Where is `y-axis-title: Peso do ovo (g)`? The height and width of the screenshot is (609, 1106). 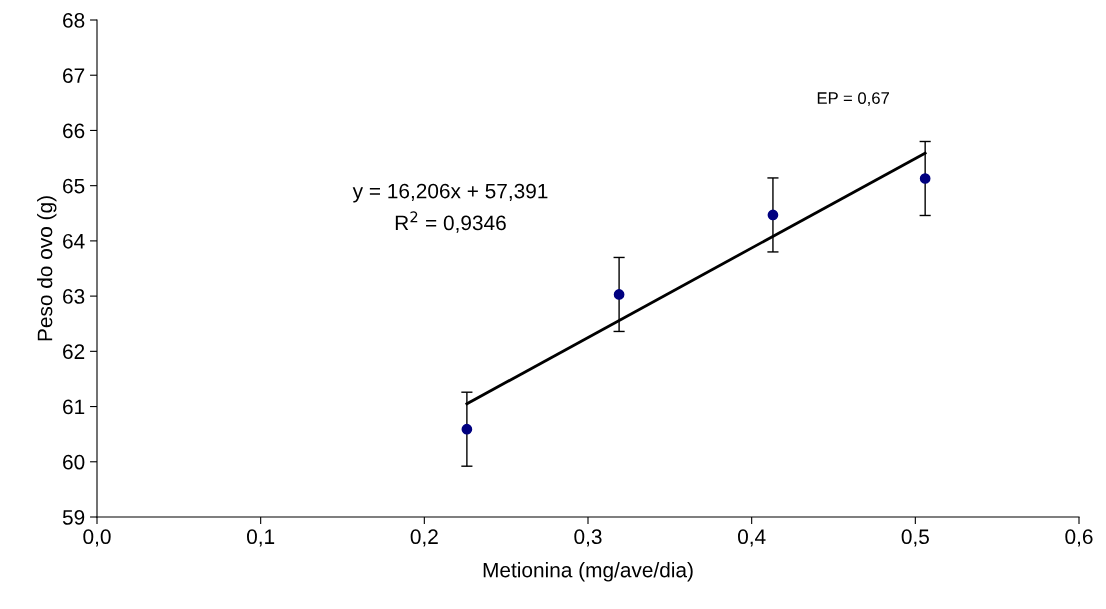 y-axis-title: Peso do ovo (g) is located at coordinates (47, 268).